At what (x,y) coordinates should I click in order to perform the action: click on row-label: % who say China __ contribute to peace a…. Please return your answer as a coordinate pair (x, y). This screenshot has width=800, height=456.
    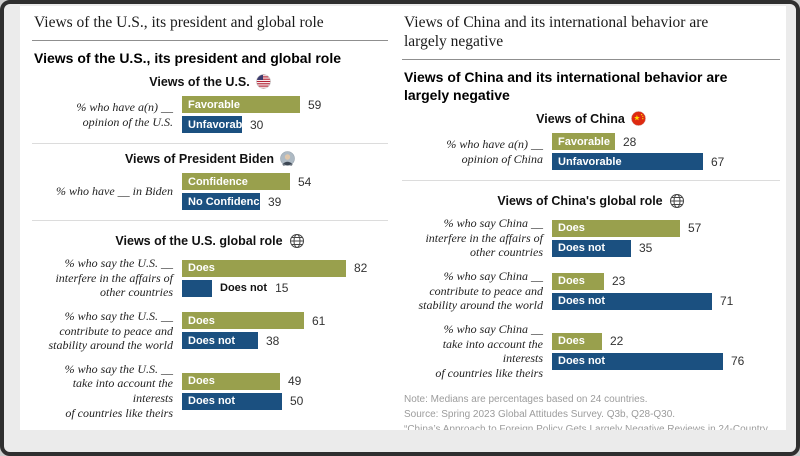
    Looking at the image, I should click on (480, 291).